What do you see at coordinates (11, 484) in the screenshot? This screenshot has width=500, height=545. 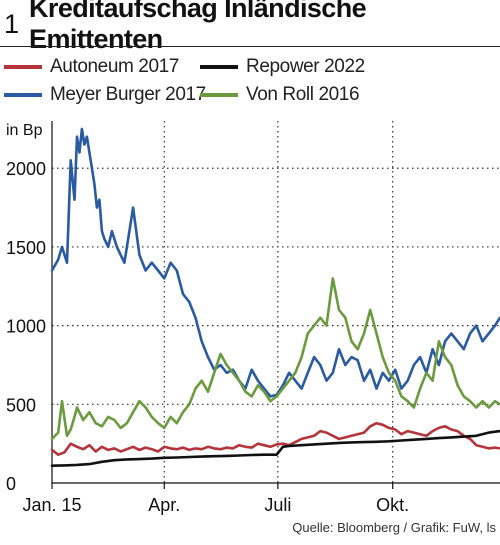 I see `y-tick-label-0: 0` at bounding box center [11, 484].